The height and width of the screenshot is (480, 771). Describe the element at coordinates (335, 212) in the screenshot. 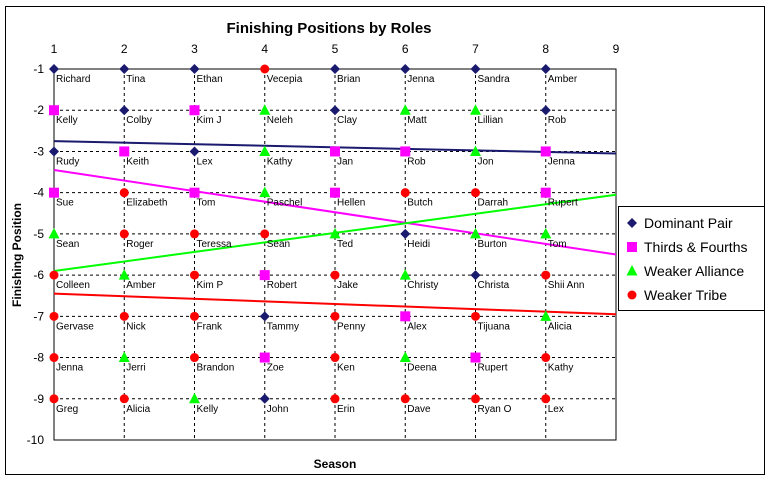

I see `thirds-fourths-trendline` at that location.